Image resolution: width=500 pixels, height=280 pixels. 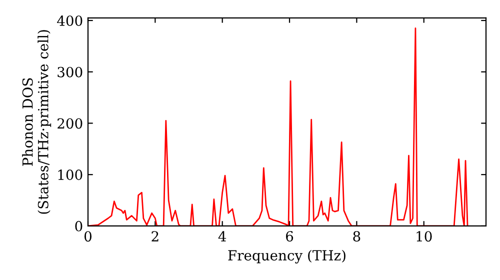 What do you see at coordinates (290, 236) in the screenshot?
I see `x-tick-label: 6` at bounding box center [290, 236].